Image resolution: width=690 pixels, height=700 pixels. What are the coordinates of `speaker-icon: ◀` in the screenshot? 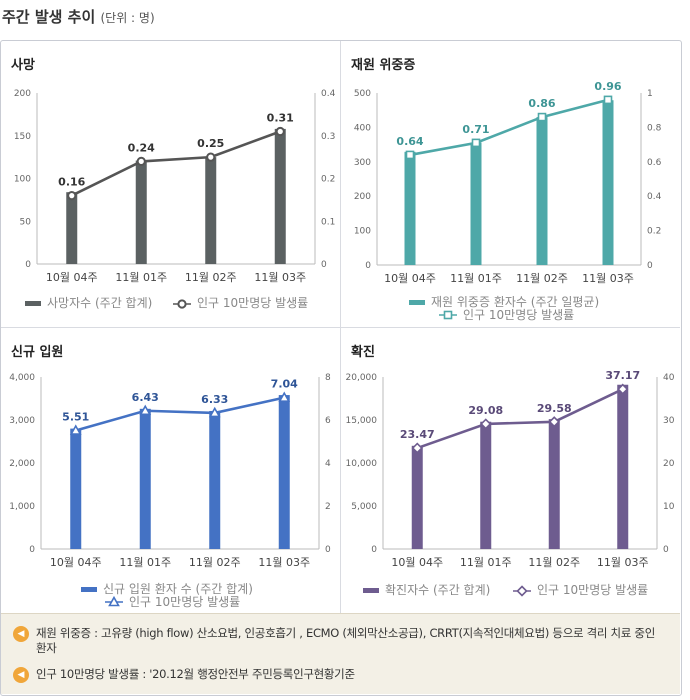 It's located at (21, 634).